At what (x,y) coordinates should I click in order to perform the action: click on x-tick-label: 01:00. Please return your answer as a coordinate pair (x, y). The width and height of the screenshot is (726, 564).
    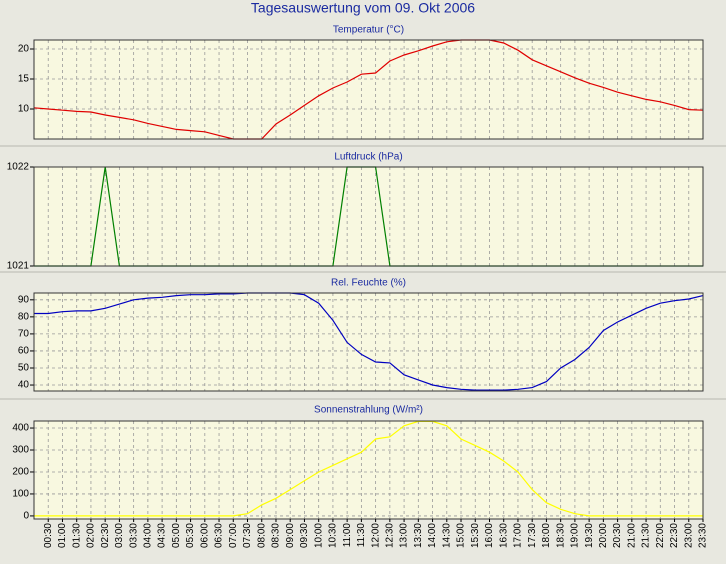
    Looking at the image, I should click on (62, 535).